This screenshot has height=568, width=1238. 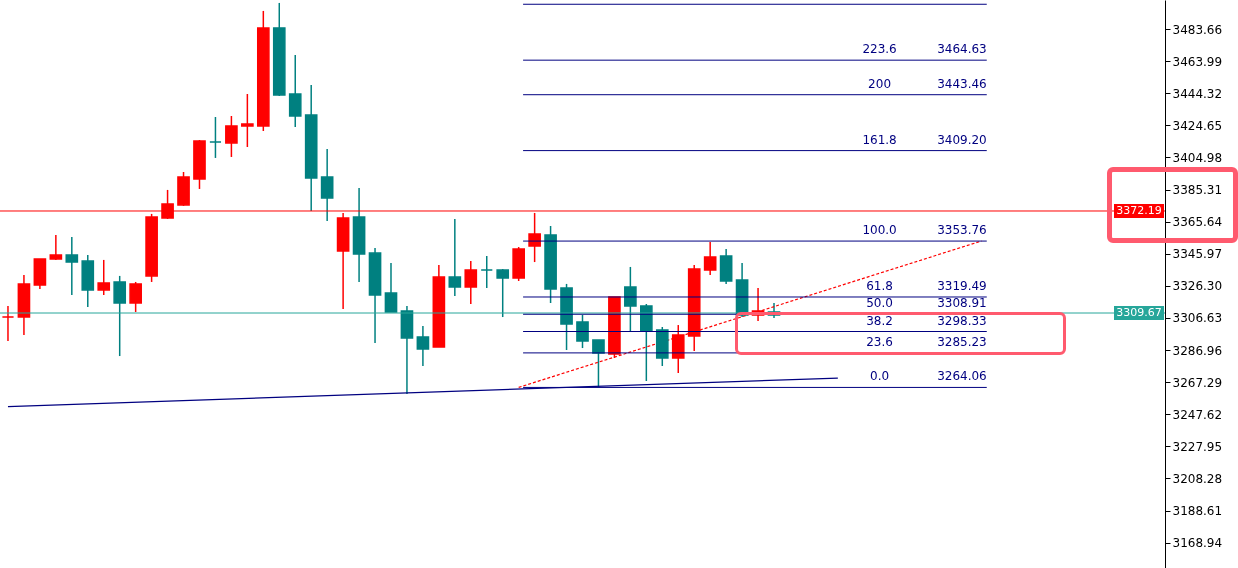 I want to click on y-tick-label: 3247.62, so click(x=1197, y=414).